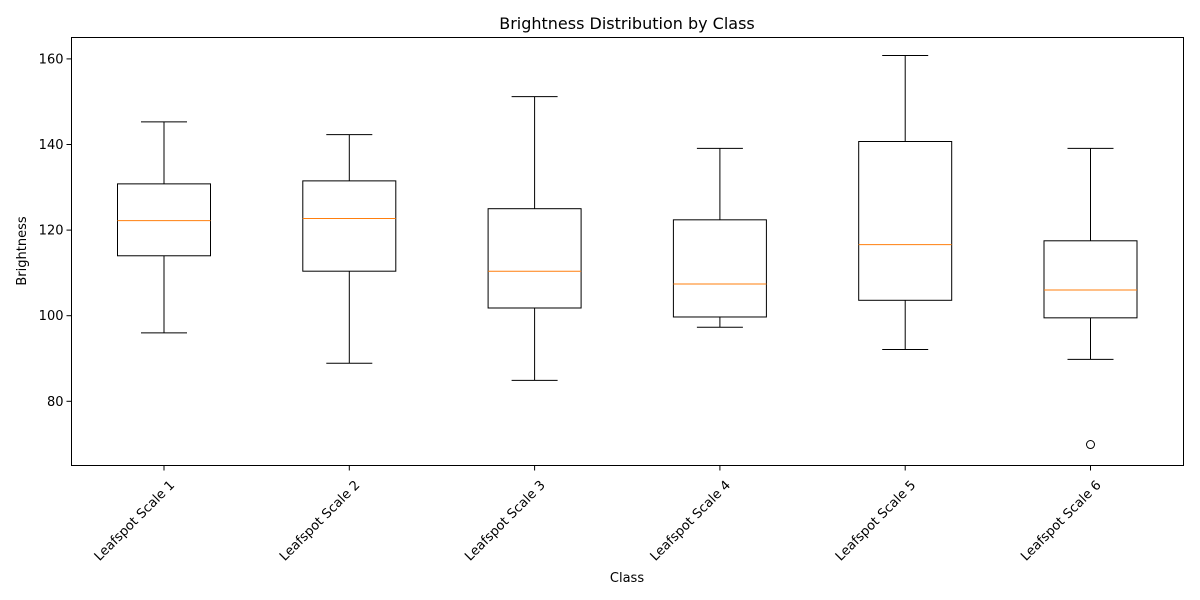 This screenshot has height=600, width=1200. What do you see at coordinates (1061, 521) in the screenshot?
I see `x-tick-label: Leafspot Scale 6` at bounding box center [1061, 521].